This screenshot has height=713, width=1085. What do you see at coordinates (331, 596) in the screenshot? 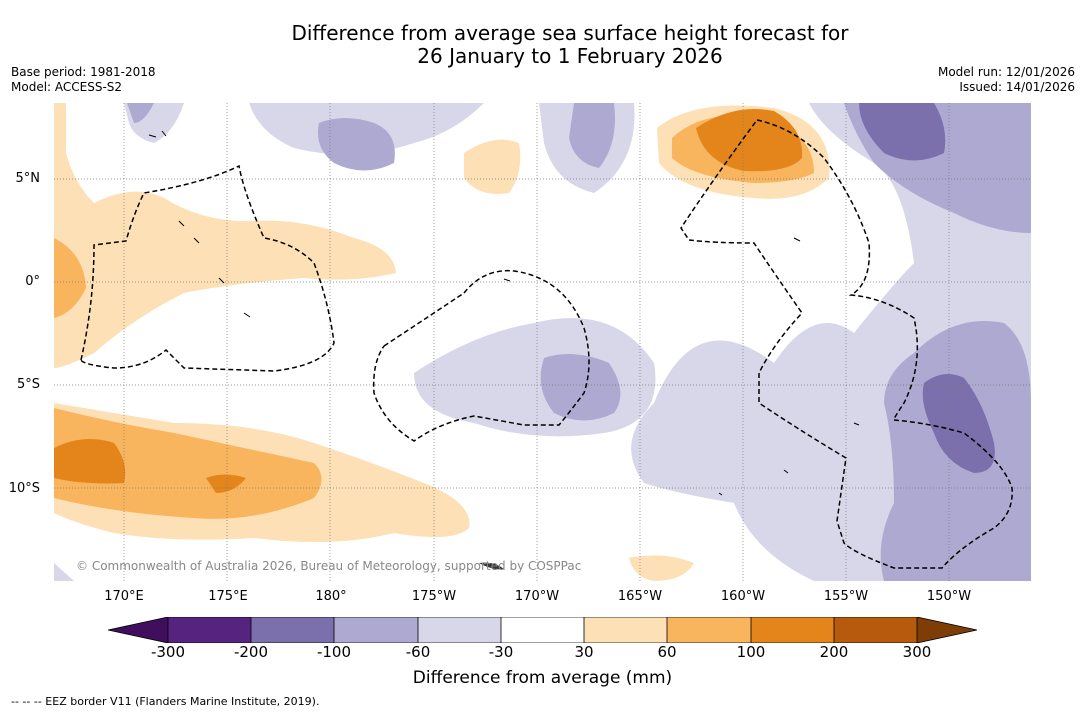
I see `lon-label-180: 180°` at bounding box center [331, 596].